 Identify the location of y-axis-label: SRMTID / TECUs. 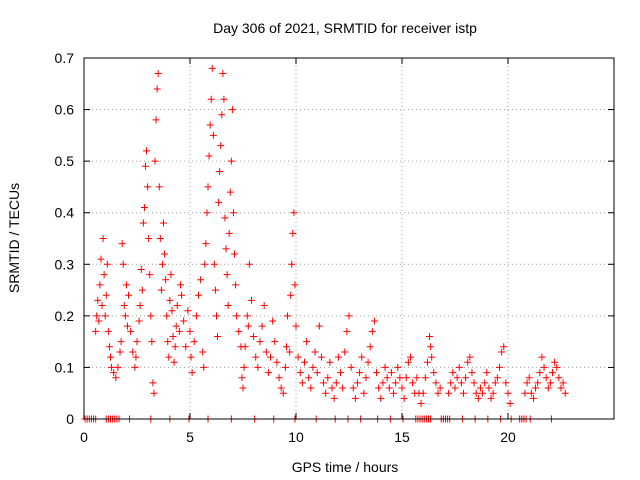
(14, 238).